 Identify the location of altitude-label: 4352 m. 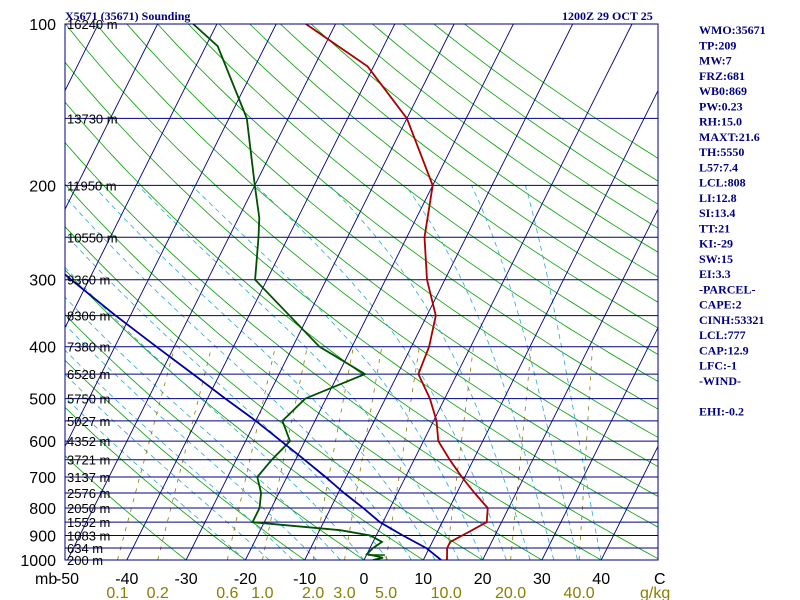
(88, 441).